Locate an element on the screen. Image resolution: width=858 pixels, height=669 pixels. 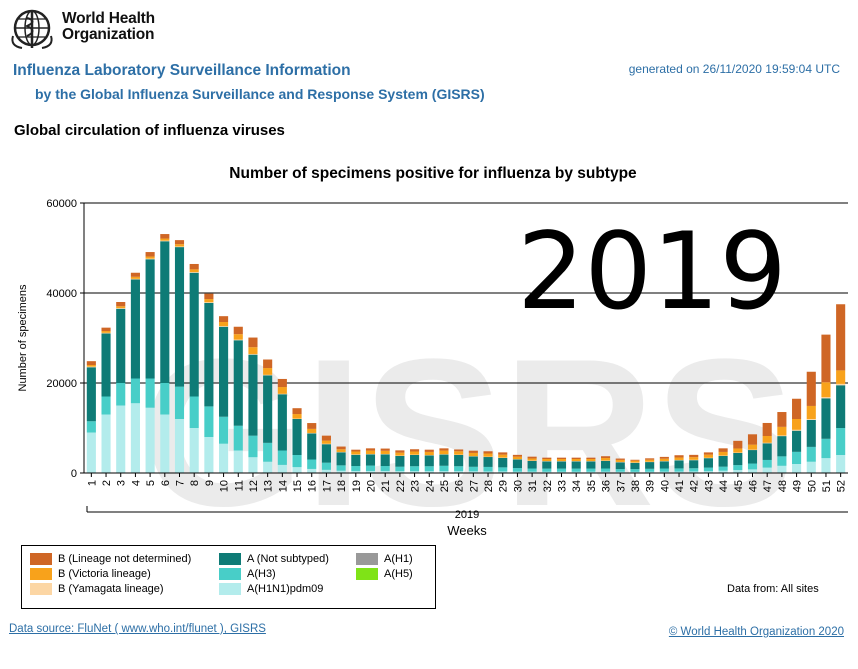
x-tick-label: 23 is located at coordinates (416, 486).